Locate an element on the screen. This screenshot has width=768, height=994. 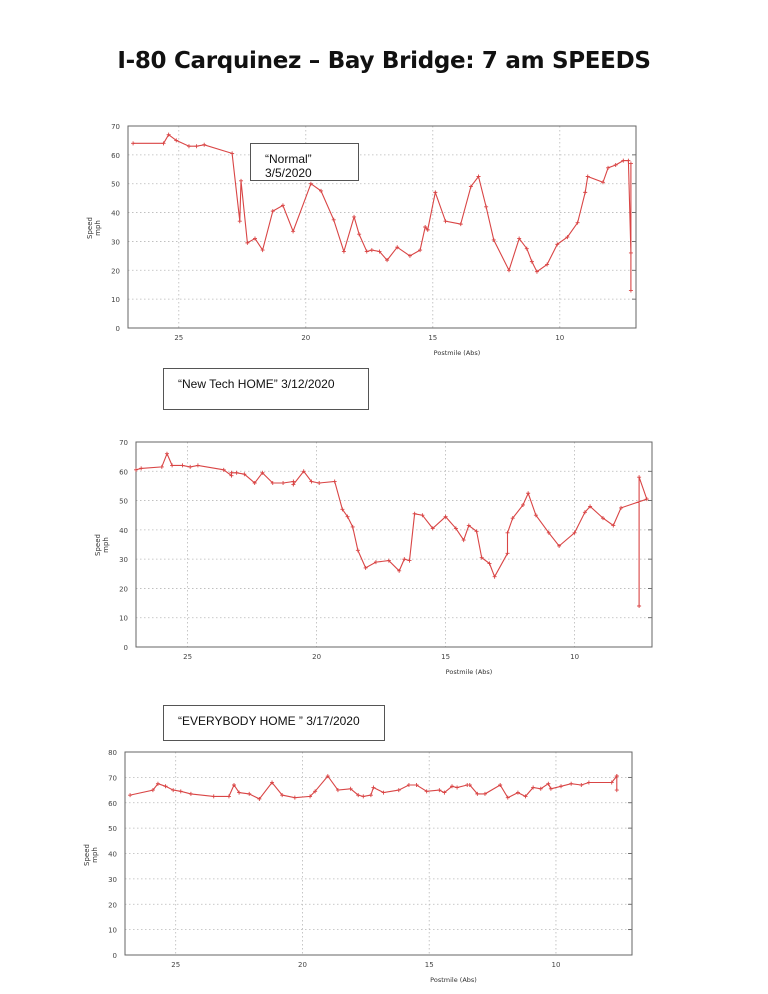
y-tick-label: 70 is located at coordinates (112, 778).